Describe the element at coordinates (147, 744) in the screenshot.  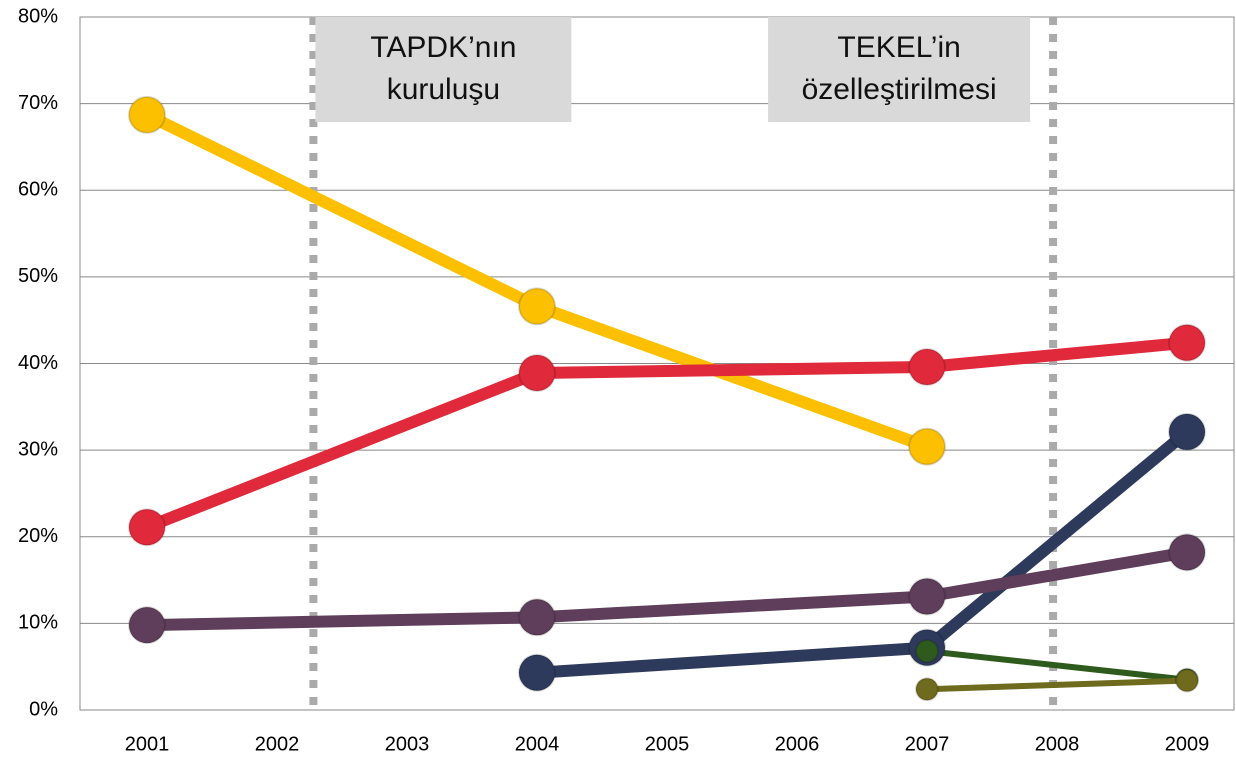
I see `x-tick-label: 2001` at that location.